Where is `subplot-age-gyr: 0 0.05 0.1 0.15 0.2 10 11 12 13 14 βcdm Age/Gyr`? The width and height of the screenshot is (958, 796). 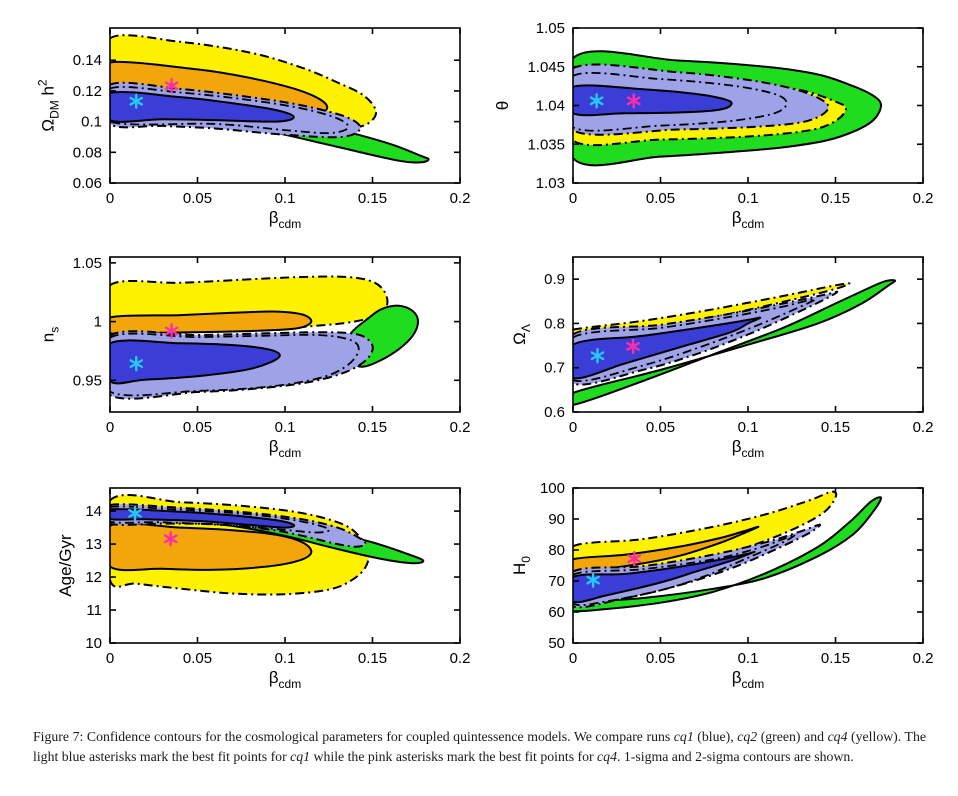 subplot-age-gyr: 0 0.05 0.1 0.15 0.2 10 11 12 13 14 βcdm Age/Gyr is located at coordinates (263, 589).